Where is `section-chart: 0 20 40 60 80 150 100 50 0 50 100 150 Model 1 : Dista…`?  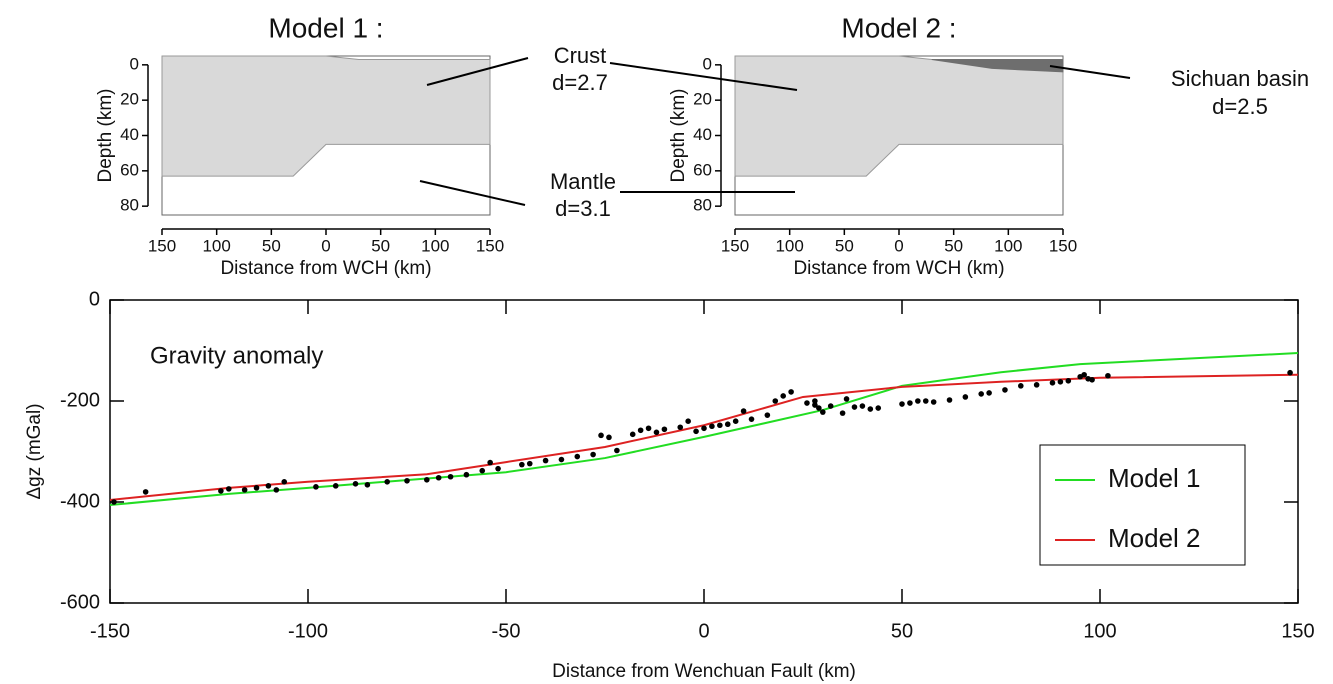
section-chart: 0 20 40 60 80 150 100 50 0 50 100 150 Model 1 : Dista… is located at coordinates (299, 145).